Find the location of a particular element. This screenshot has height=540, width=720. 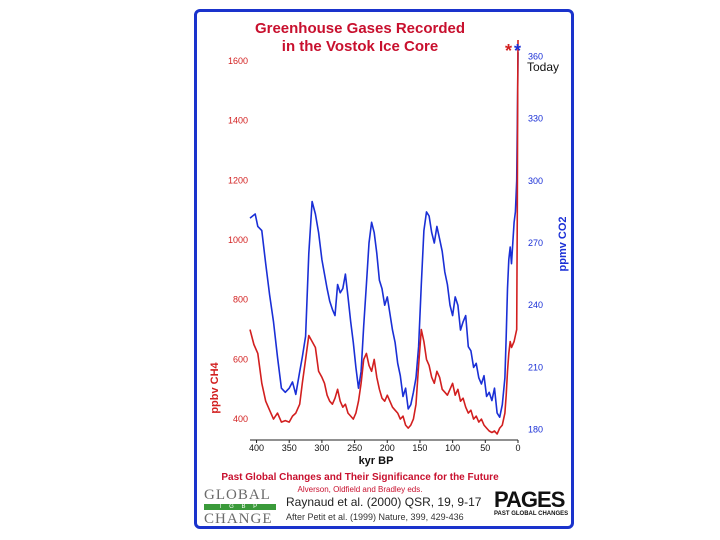

x-tick-label: 400 is located at coordinates (256, 448).